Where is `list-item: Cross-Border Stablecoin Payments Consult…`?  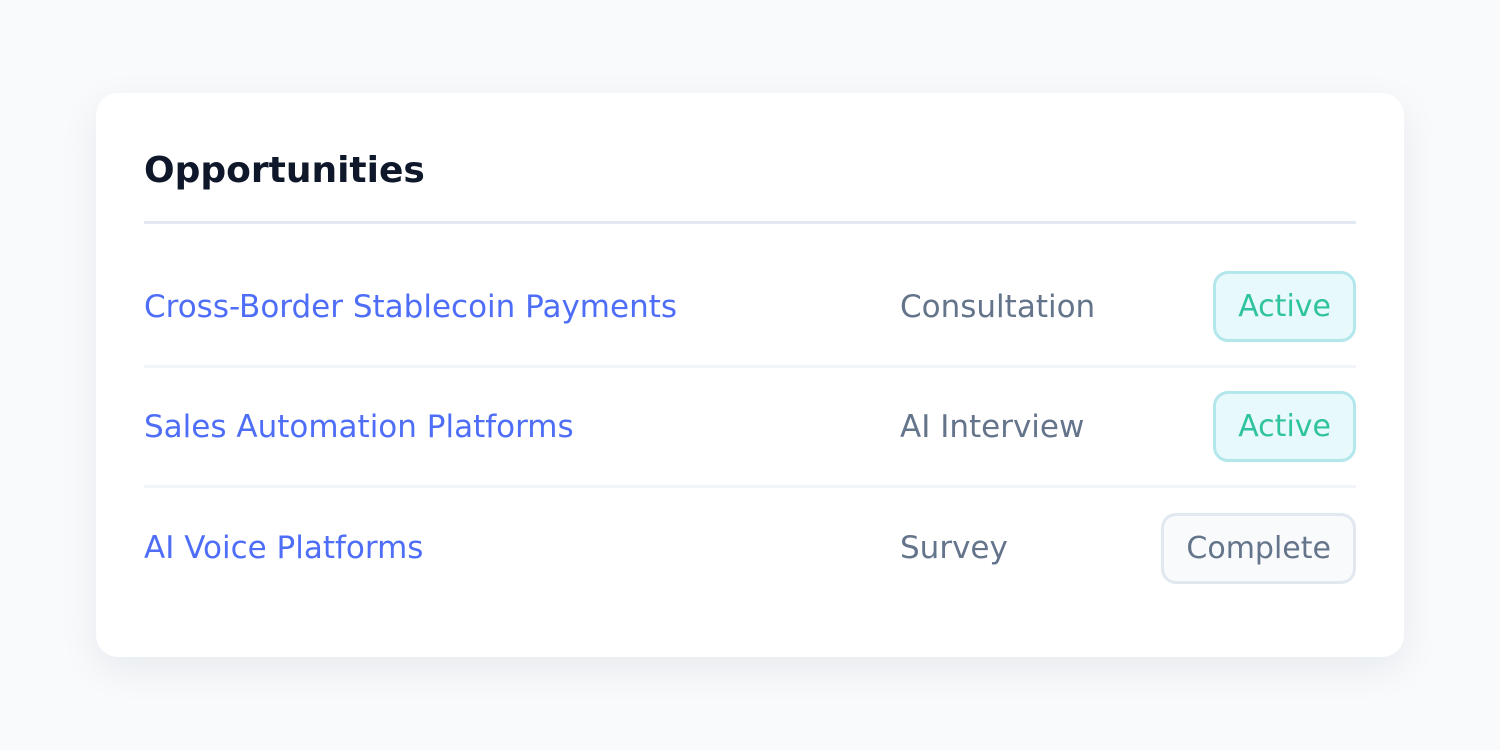 list-item: Cross-Border Stablecoin Payments Consult… is located at coordinates (750, 308).